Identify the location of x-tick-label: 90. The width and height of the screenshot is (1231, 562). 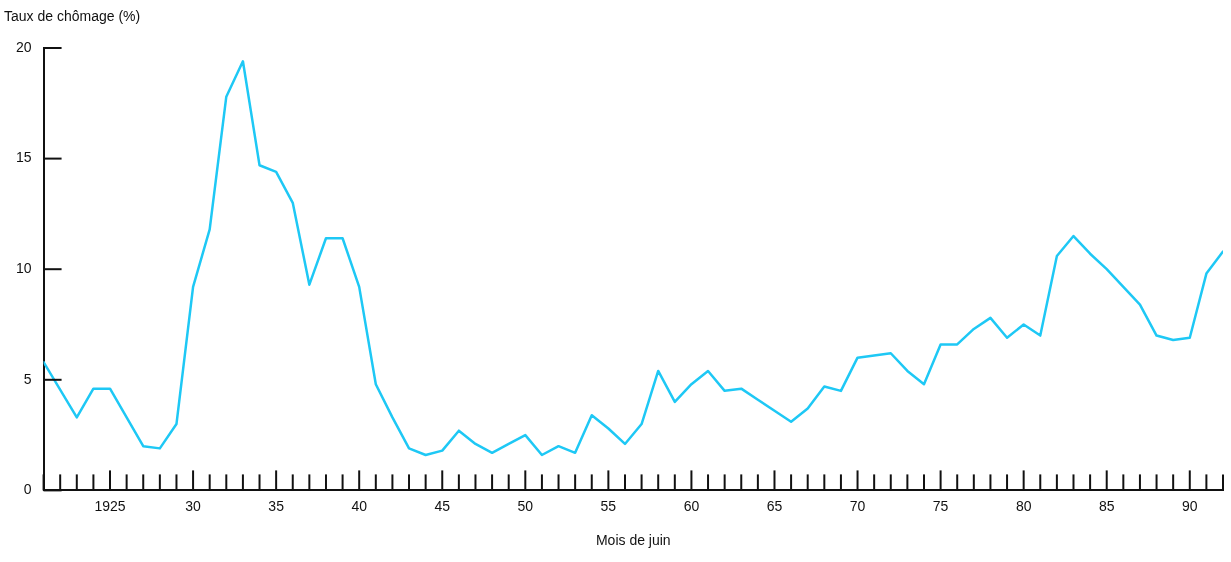
(1189, 505).